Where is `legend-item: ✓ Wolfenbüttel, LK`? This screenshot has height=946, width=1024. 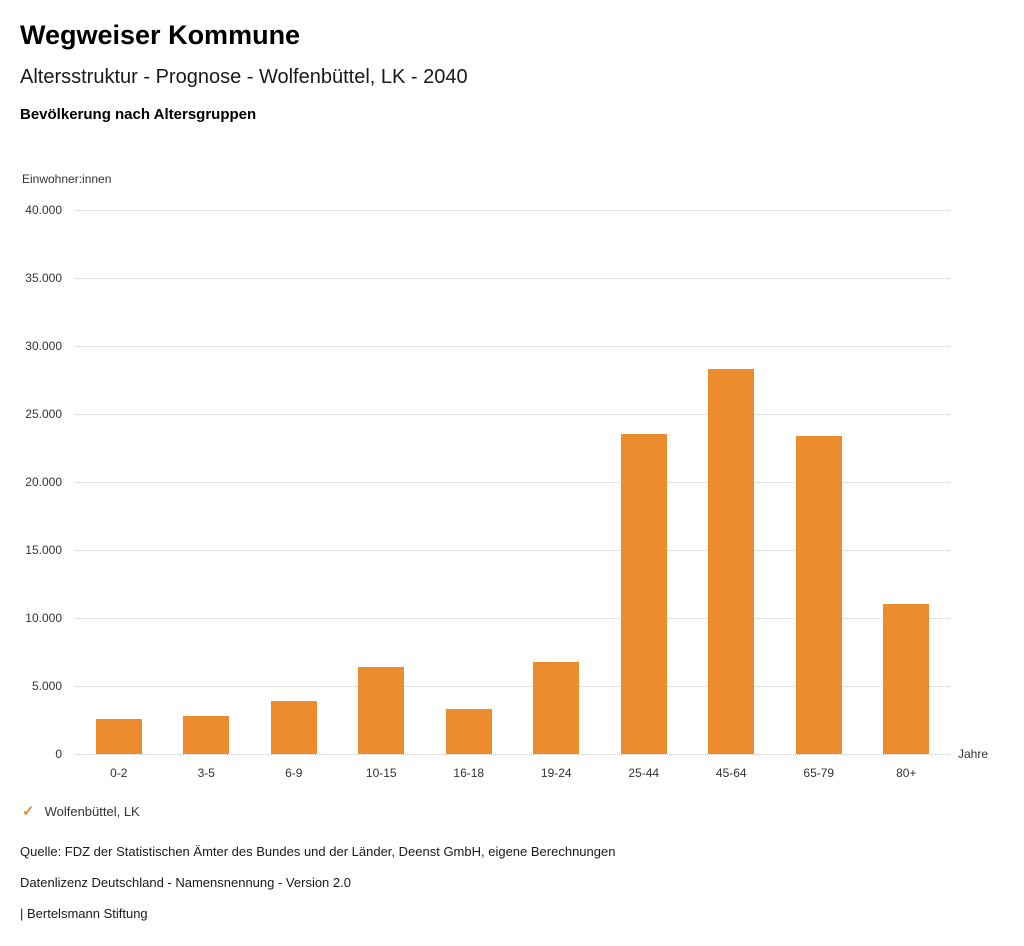
legend-item: ✓ Wolfenbüttel, LK is located at coordinates (81, 811).